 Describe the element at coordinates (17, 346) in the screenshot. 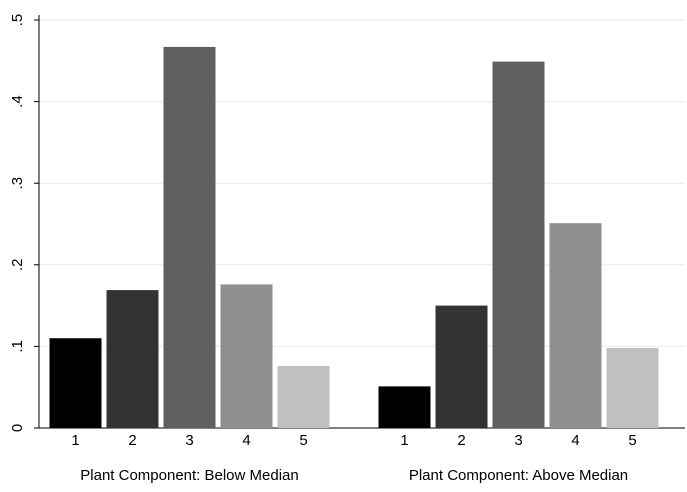

I see `y-tick-label: .1` at that location.